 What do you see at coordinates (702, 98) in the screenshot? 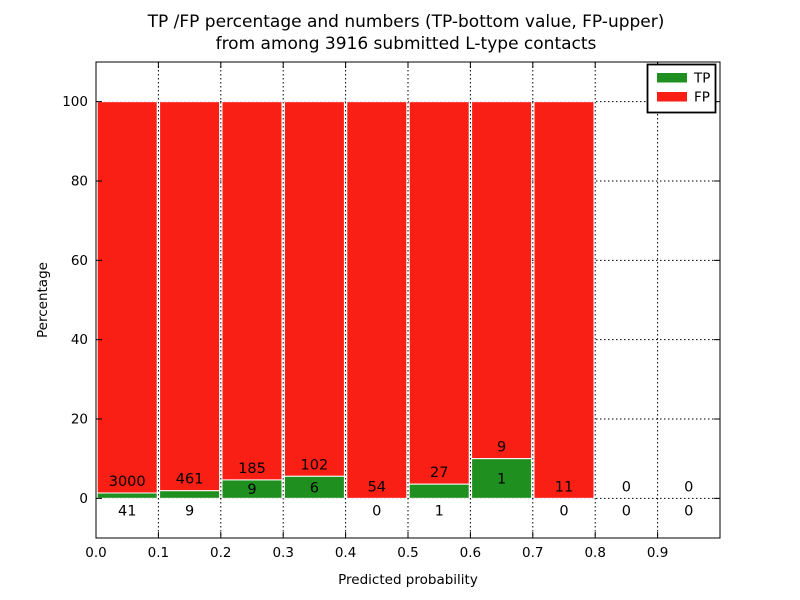
I see `legend-label-fp: FP` at bounding box center [702, 98].